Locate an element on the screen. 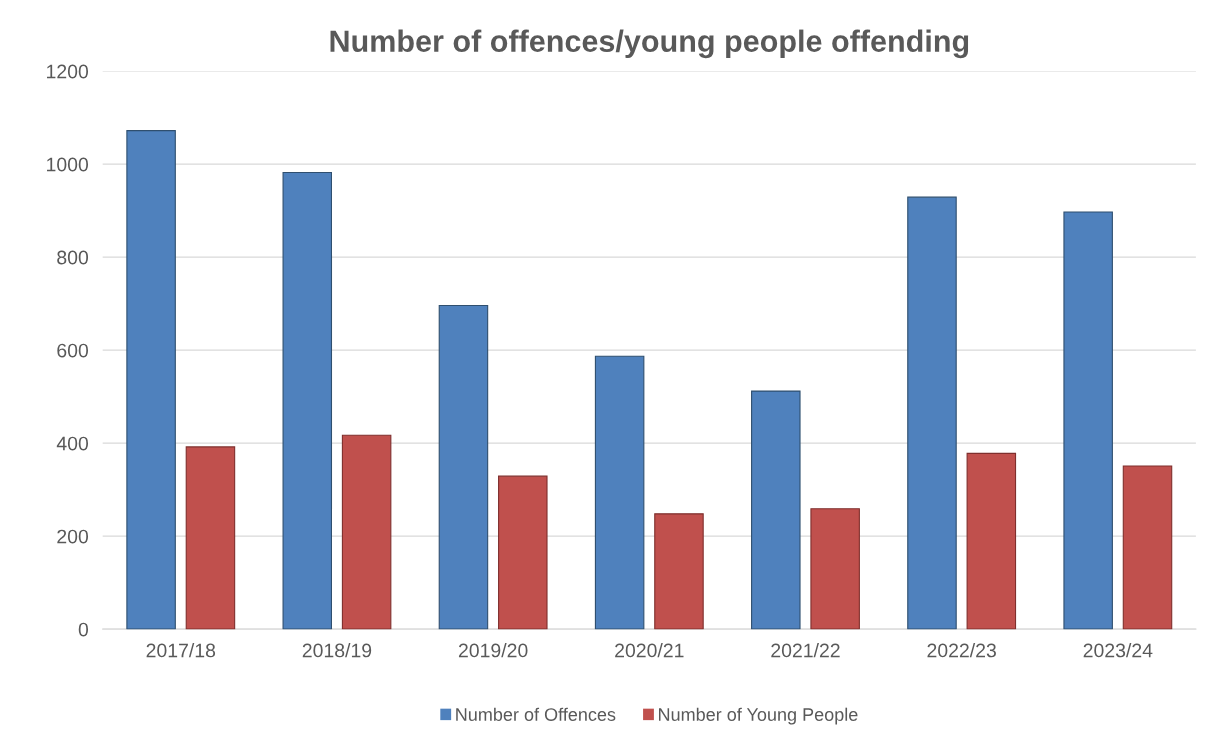  x-tick-label: 2020/21 is located at coordinates (649, 650).